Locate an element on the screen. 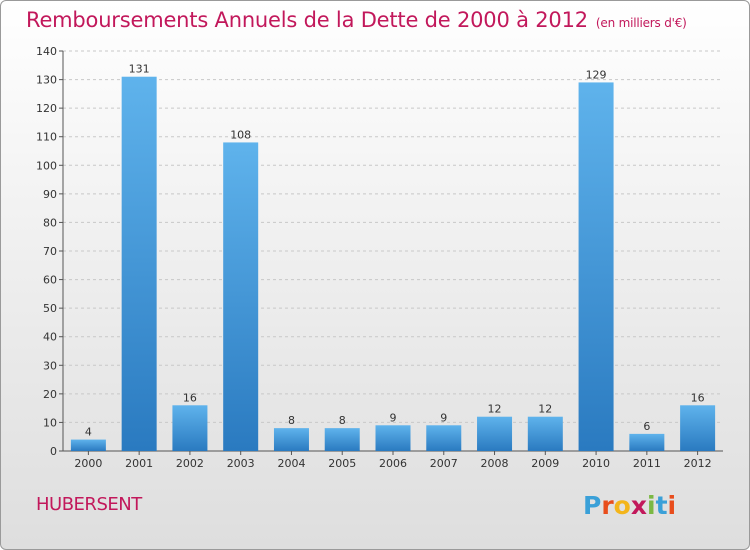  logo-letter: t is located at coordinates (661, 505).